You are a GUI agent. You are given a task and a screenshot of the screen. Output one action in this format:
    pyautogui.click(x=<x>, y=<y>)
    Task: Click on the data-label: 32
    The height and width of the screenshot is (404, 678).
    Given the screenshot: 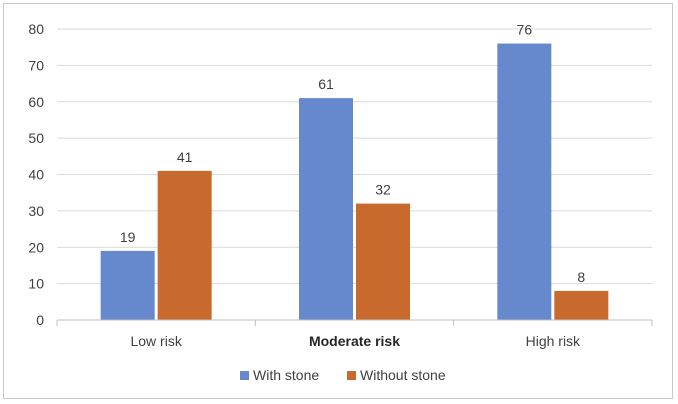 What is the action you would take?
    pyautogui.click(x=383, y=190)
    